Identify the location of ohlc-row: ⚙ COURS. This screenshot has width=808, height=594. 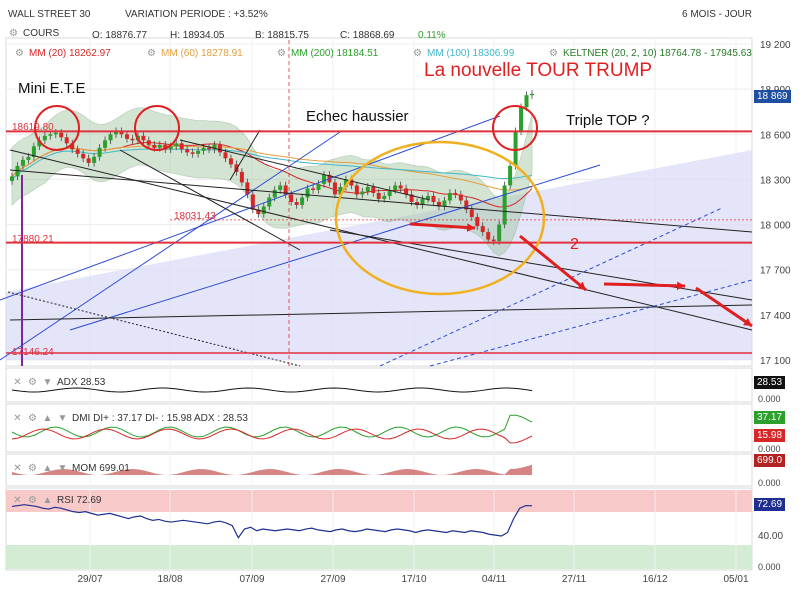
(33, 33).